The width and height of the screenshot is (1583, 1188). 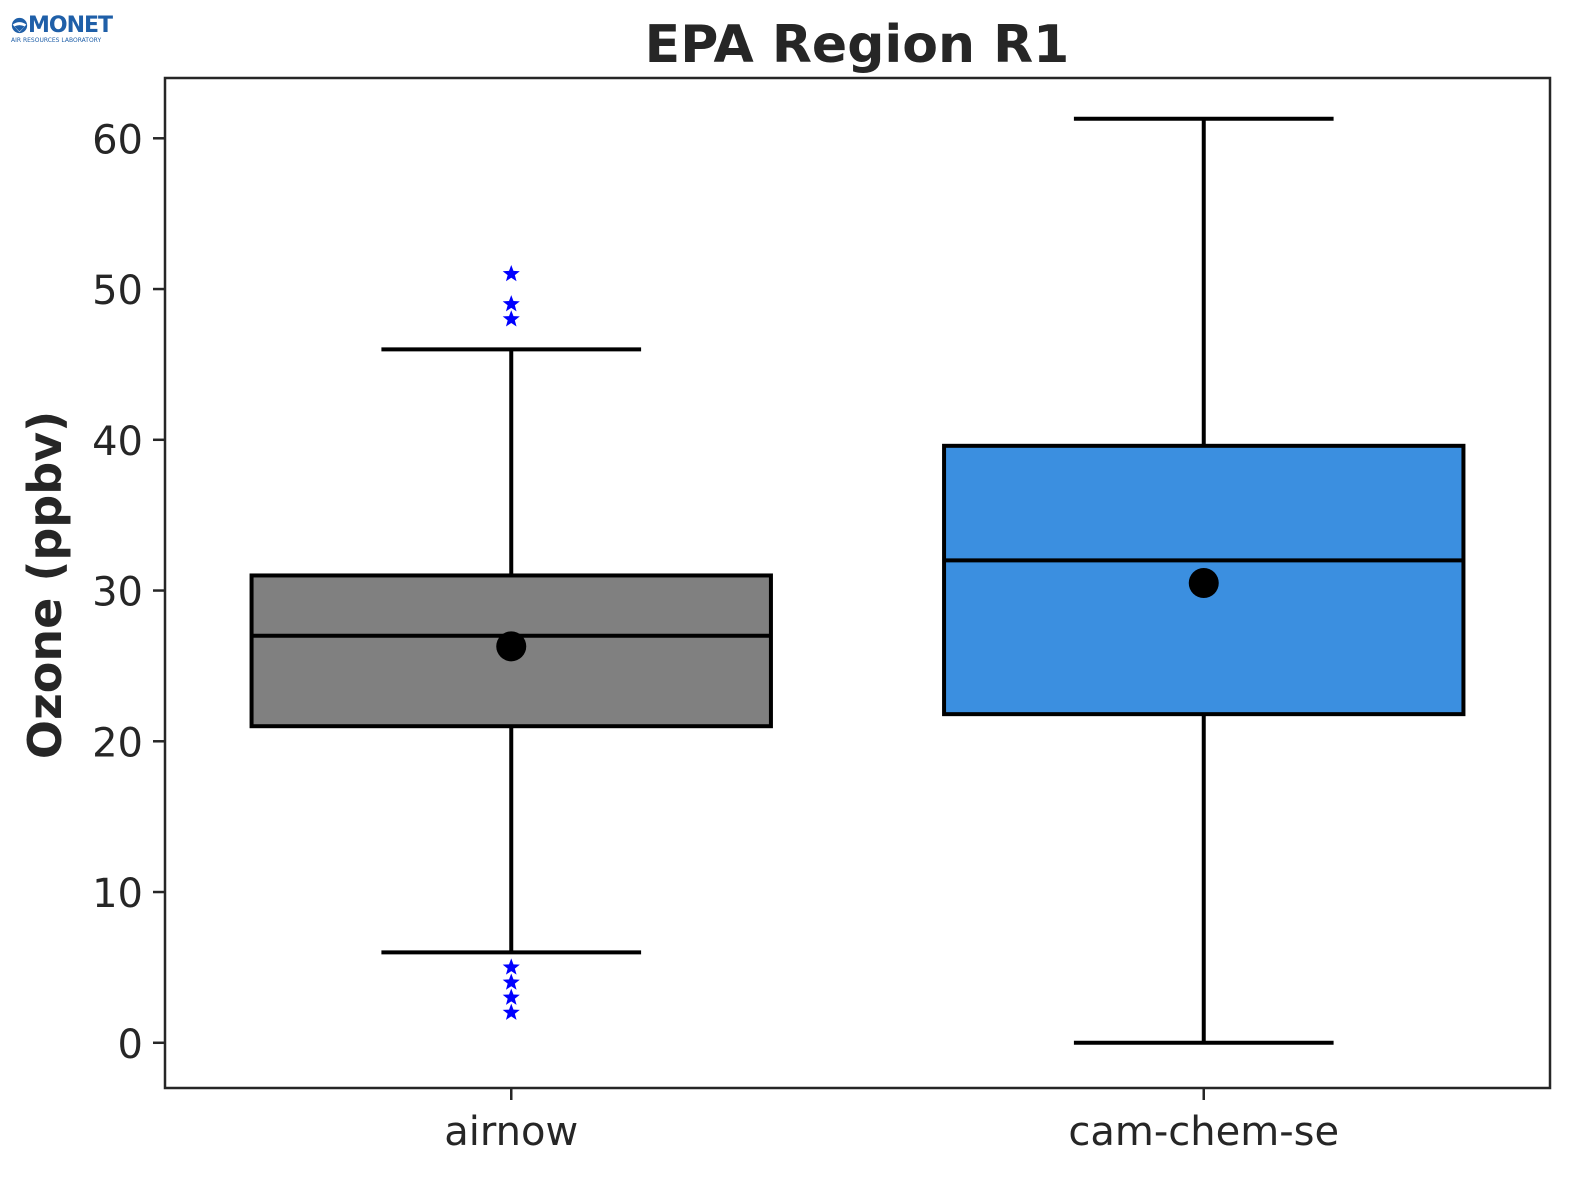 I want to click on y-tick-label: 30, so click(x=117, y=593).